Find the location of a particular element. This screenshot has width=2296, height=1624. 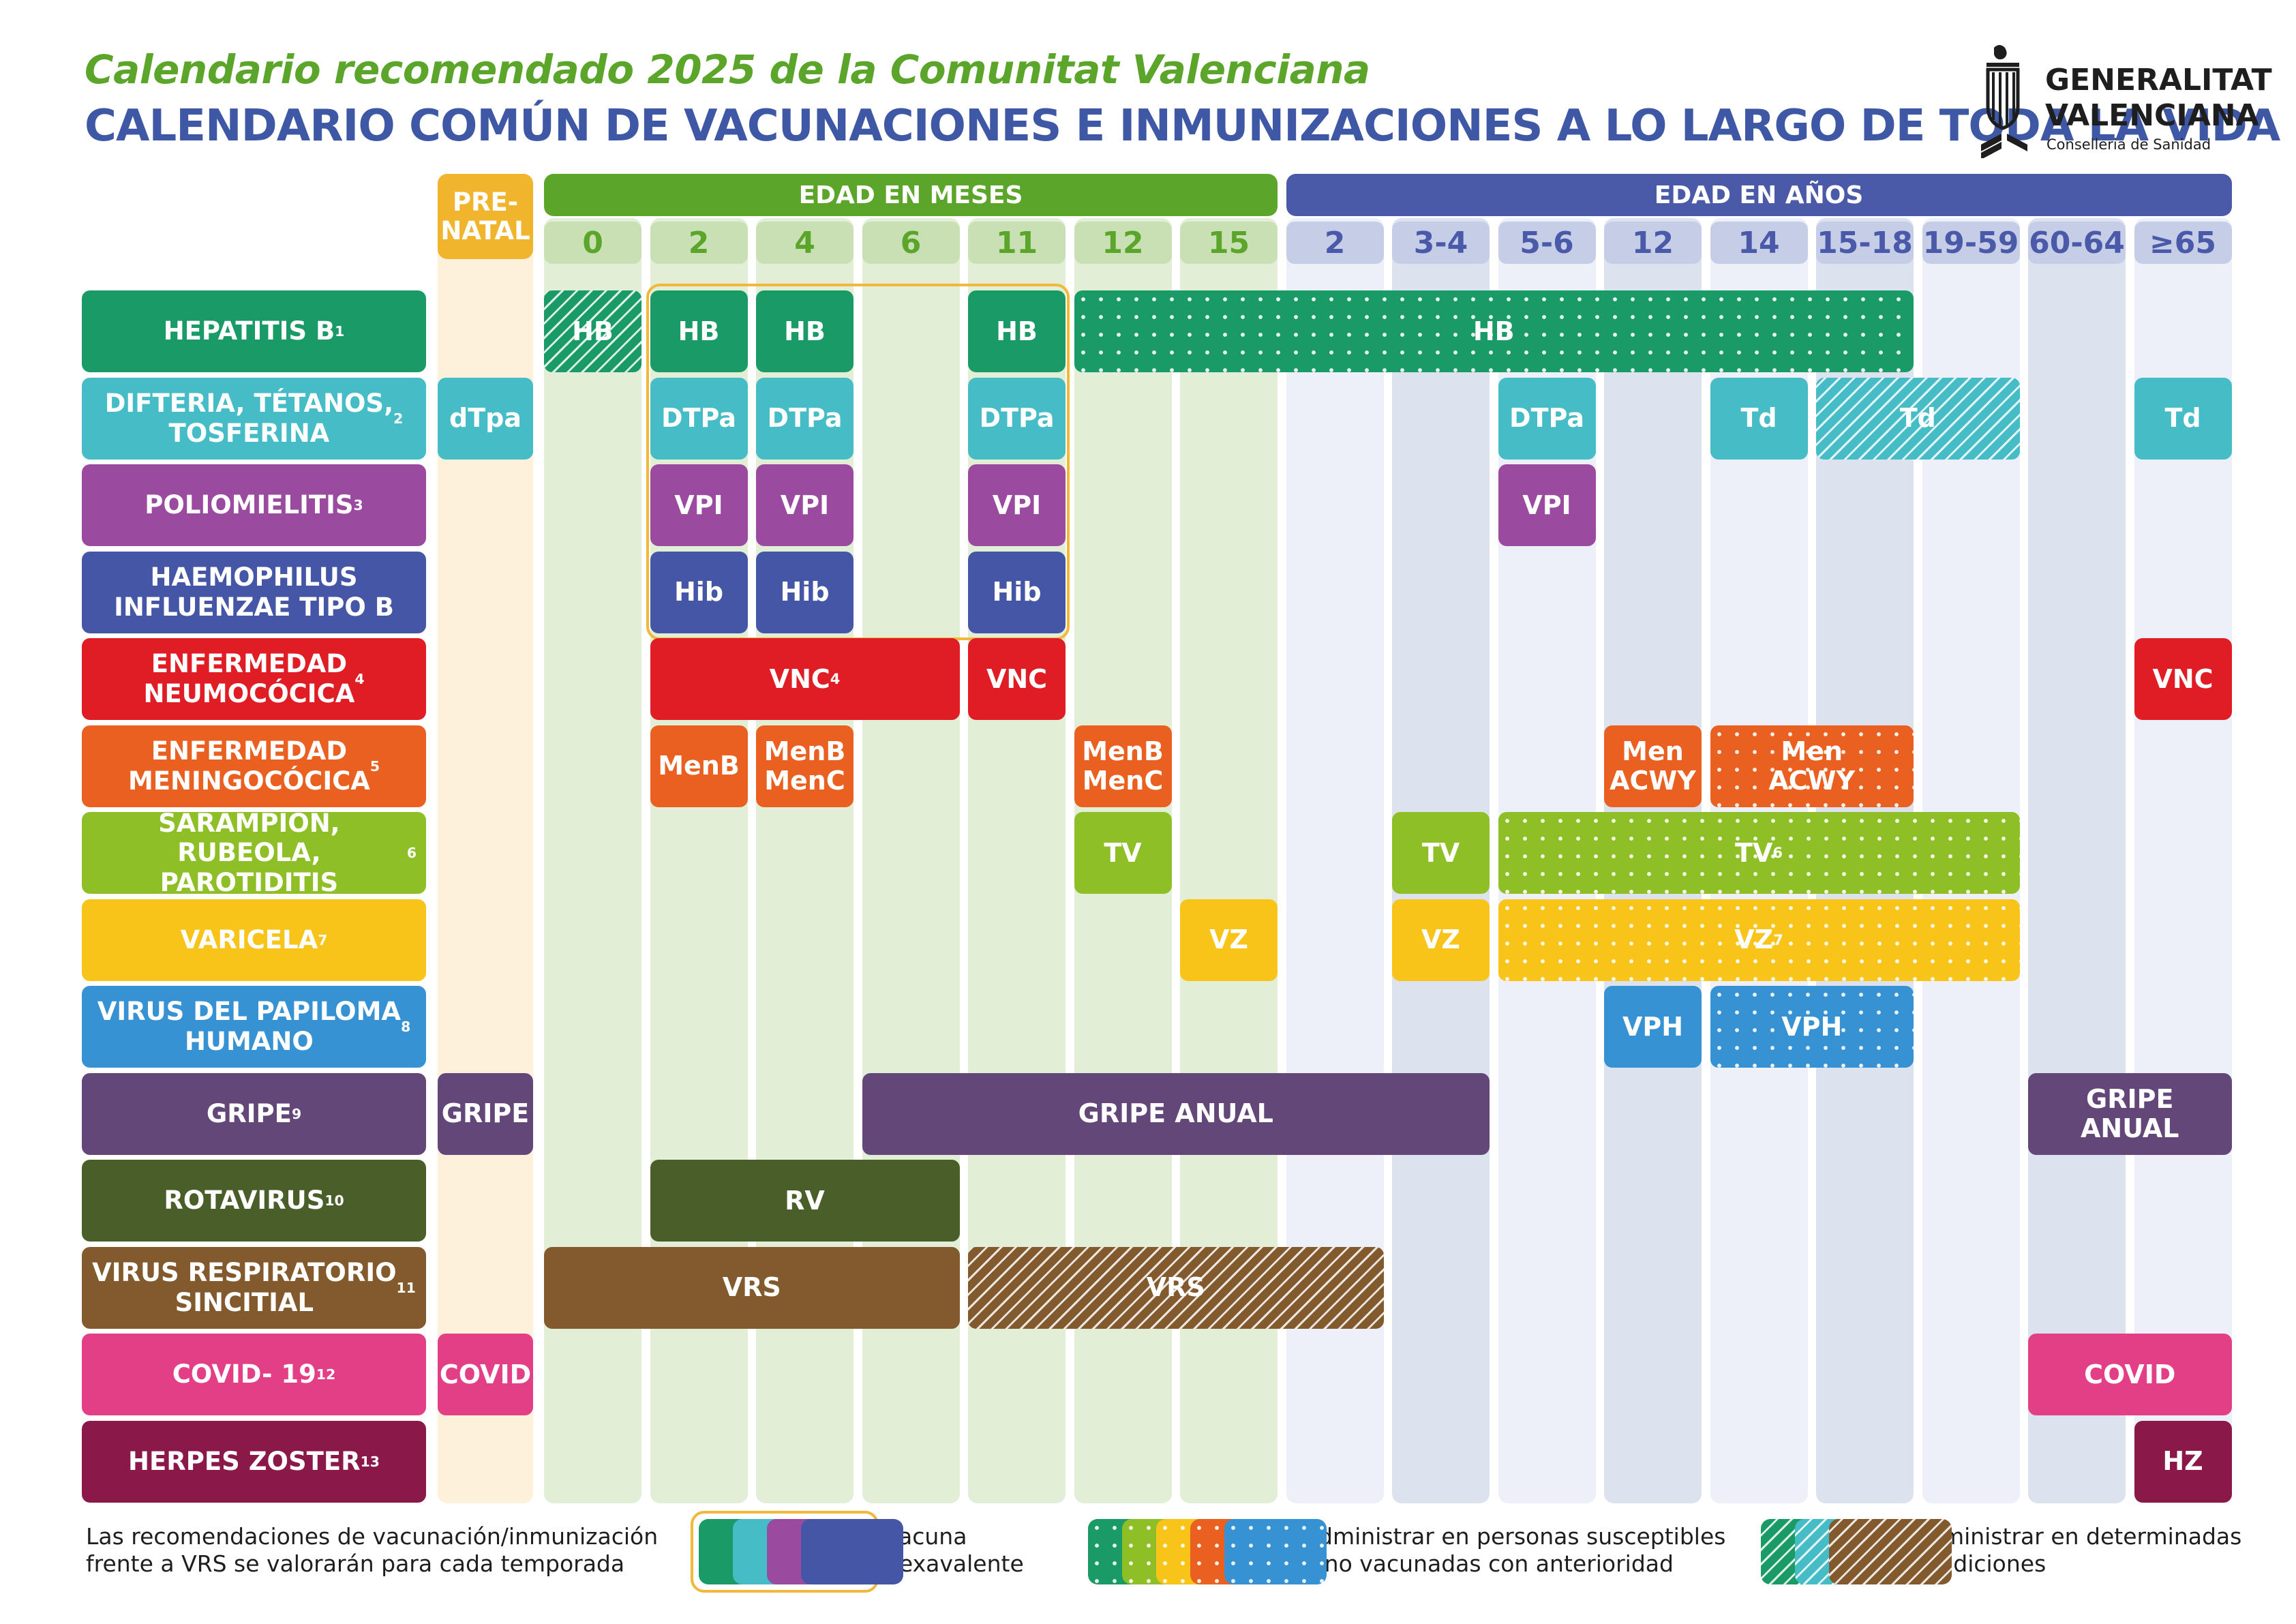

months-header: EDAD EN MESES is located at coordinates (911, 195).